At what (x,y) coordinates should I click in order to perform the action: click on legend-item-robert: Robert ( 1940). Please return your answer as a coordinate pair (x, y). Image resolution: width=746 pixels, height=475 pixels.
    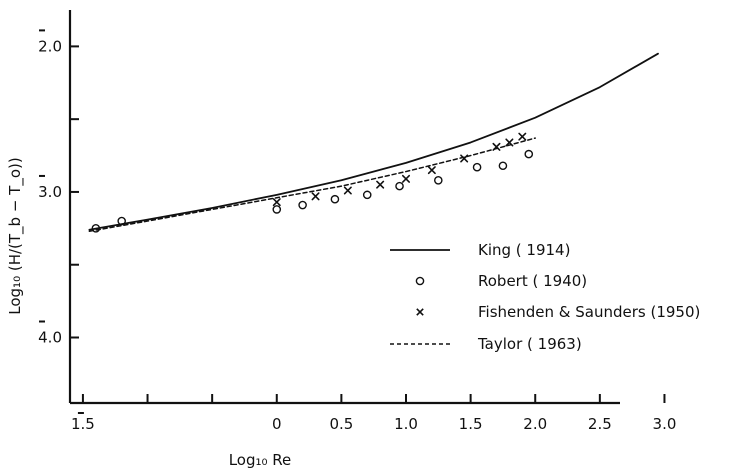
    Looking at the image, I should click on (501, 281).